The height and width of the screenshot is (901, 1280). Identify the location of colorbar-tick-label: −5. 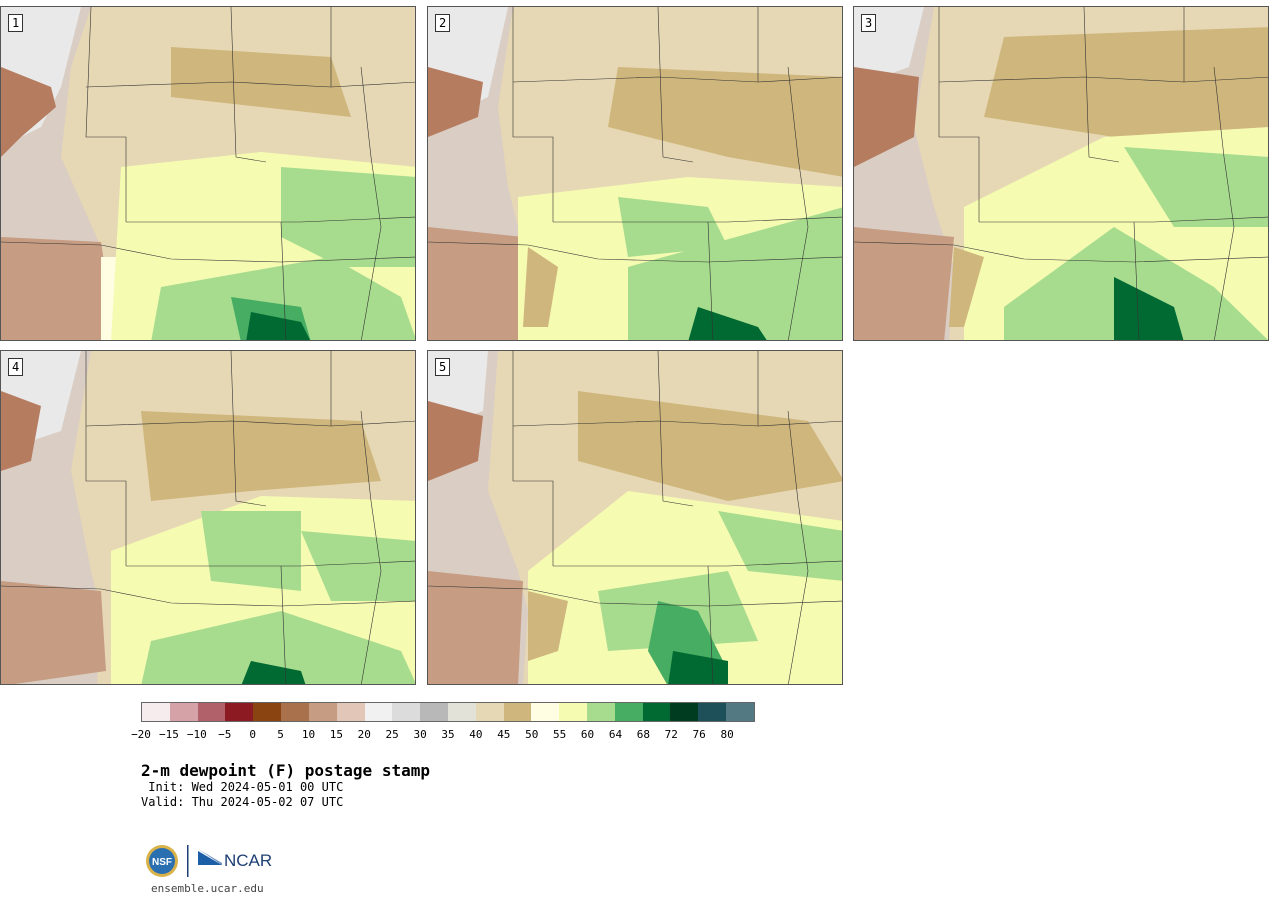
(225, 734).